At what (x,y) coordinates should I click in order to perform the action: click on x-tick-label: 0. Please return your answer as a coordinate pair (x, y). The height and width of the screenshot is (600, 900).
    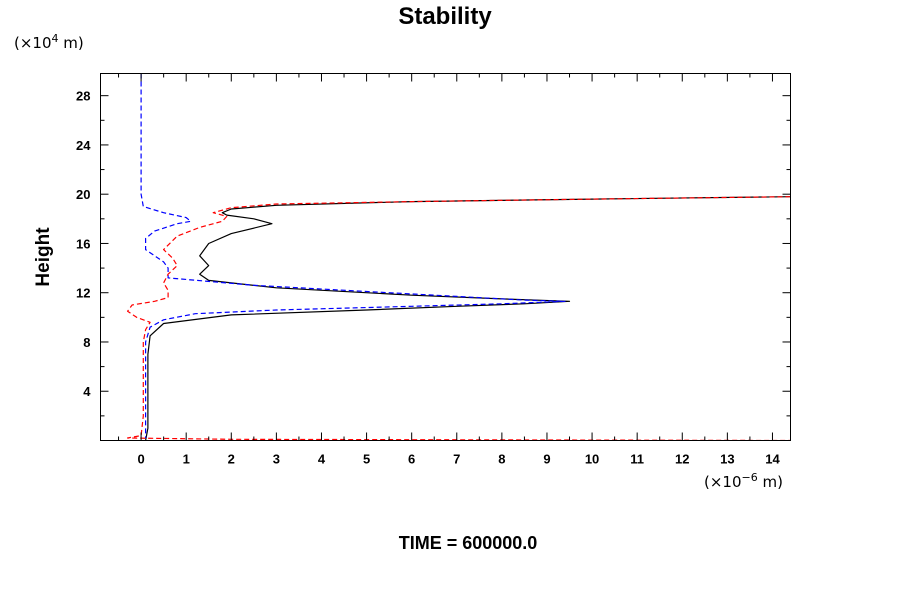
    Looking at the image, I should click on (140, 459).